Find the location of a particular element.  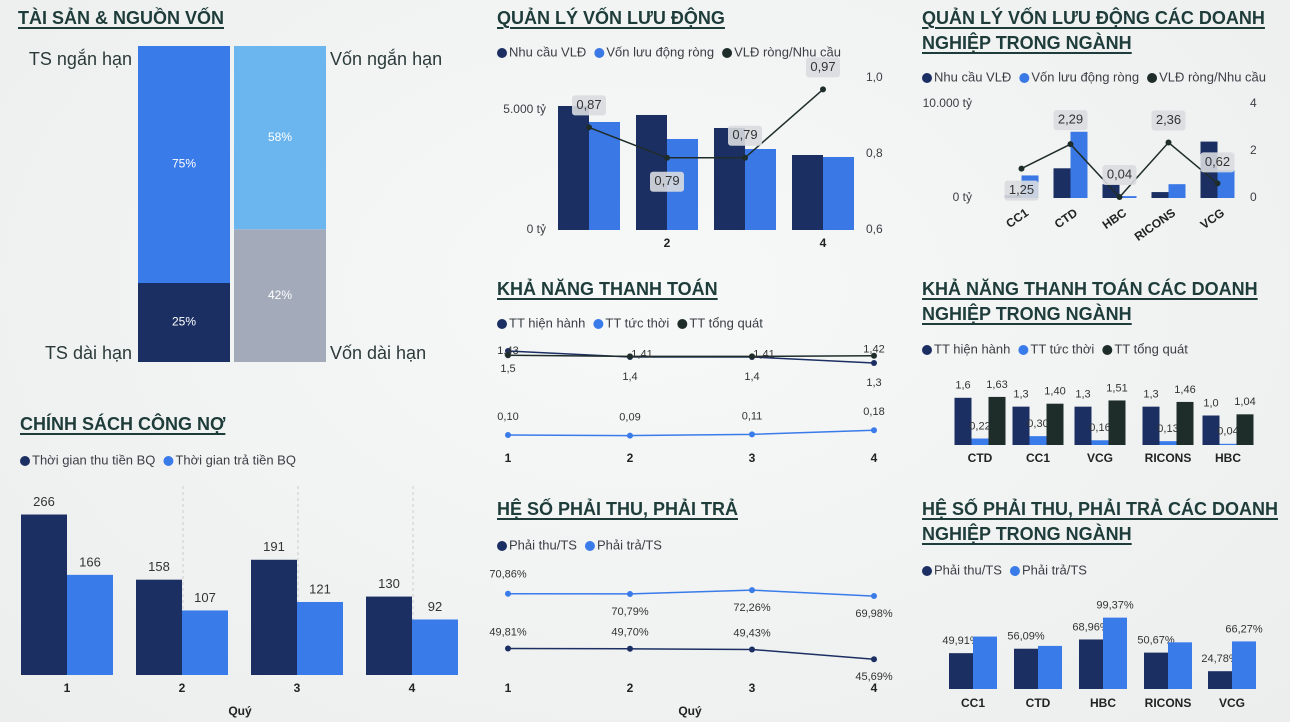

value-label: 24,78% is located at coordinates (1220, 659).